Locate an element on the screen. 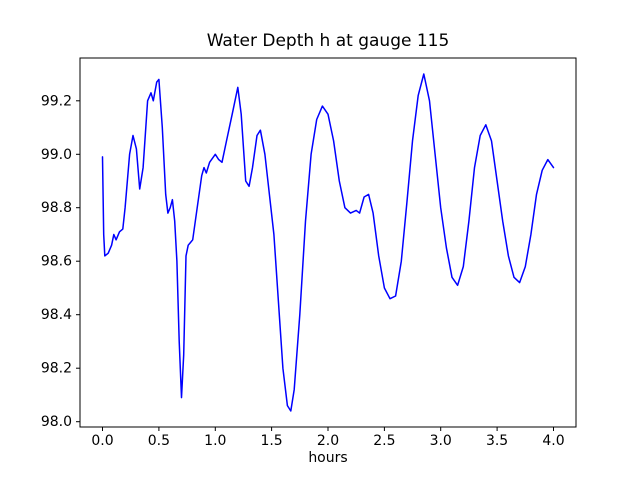 This screenshot has width=640, height=480. y-tick-label: 98.2 is located at coordinates (56, 369).